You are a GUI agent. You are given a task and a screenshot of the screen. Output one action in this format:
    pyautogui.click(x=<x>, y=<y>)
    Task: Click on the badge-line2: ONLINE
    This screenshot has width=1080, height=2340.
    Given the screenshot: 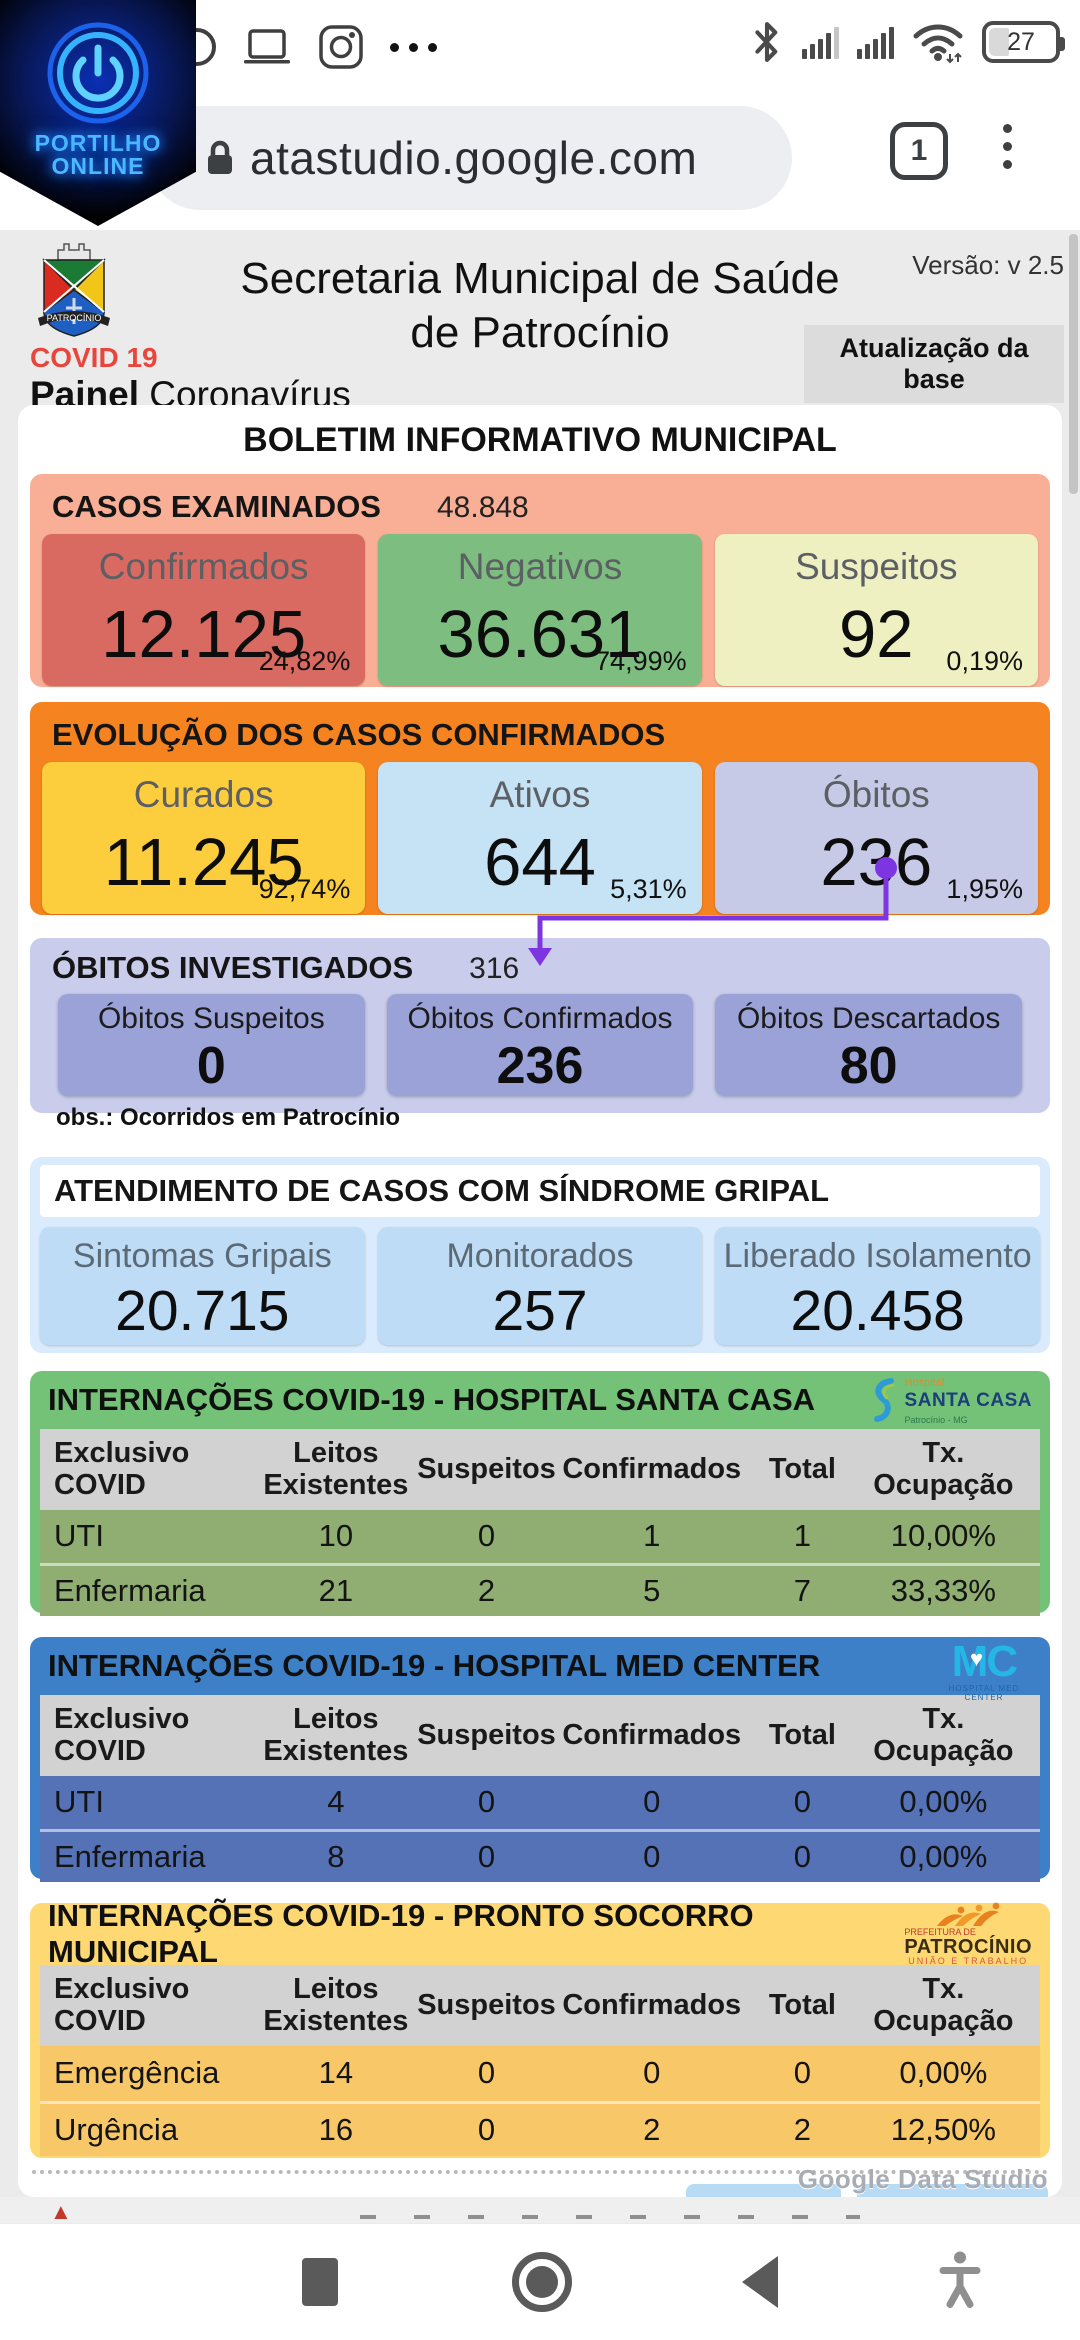 What is the action you would take?
    pyautogui.click(x=98, y=166)
    